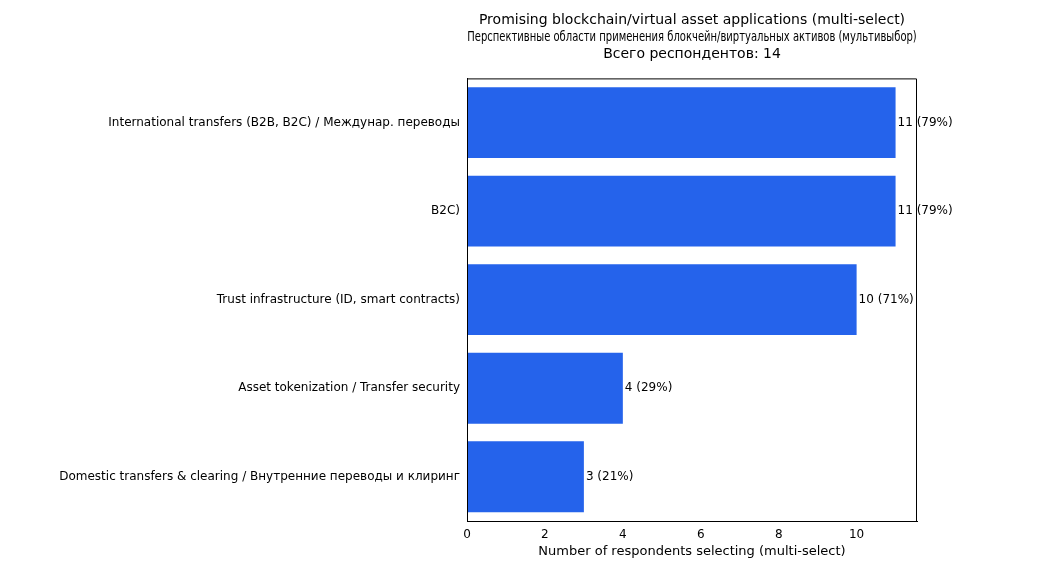  What do you see at coordinates (692, 19) in the screenshot?
I see `text: Promising blockchain/virtual asset applications (multi-select)` at bounding box center [692, 19].